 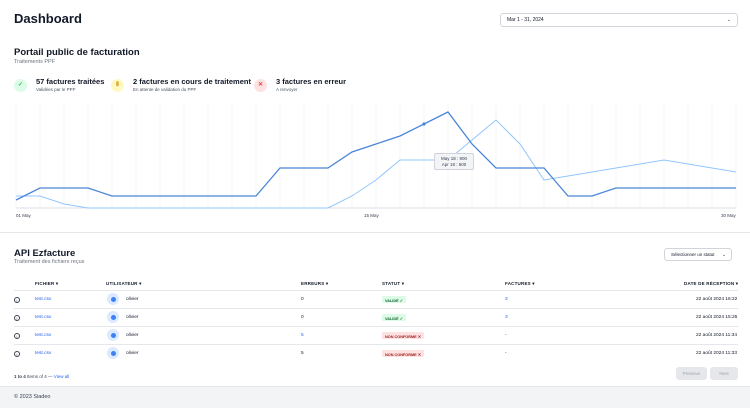 I want to click on tooltip-line-2: Apr 18 : 600, so click(x=454, y=164).